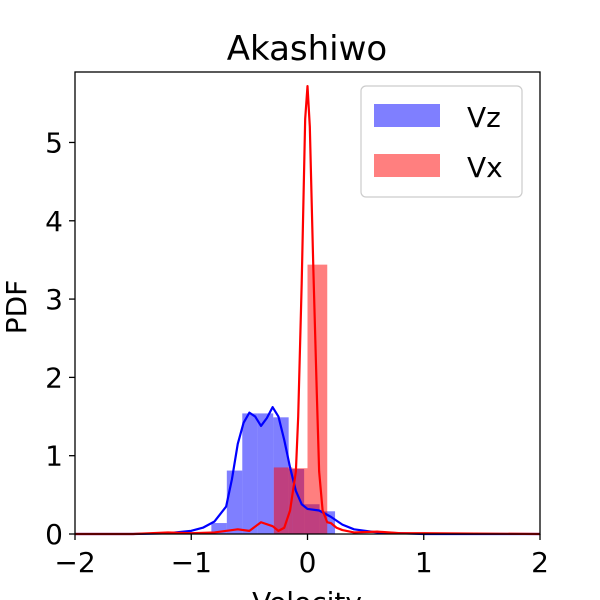 Image resolution: width=600 pixels, height=600 pixels. Describe the element at coordinates (407, 165) in the screenshot. I see `legend-swatch-vx` at that location.